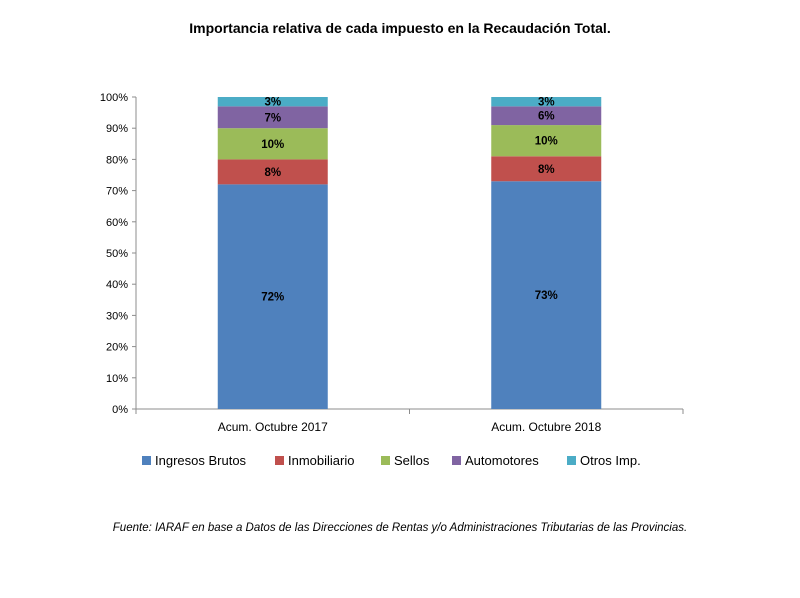 The width and height of the screenshot is (800, 598). I want to click on y-tick-label: 60%, so click(117, 223).